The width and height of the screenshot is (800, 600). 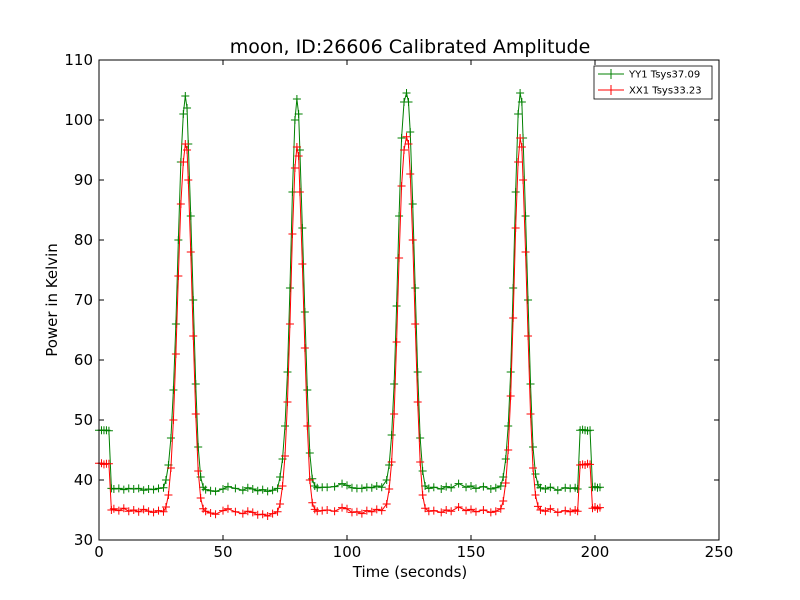 I want to click on y-axis-label: Power in Kelvin, so click(x=52, y=300).